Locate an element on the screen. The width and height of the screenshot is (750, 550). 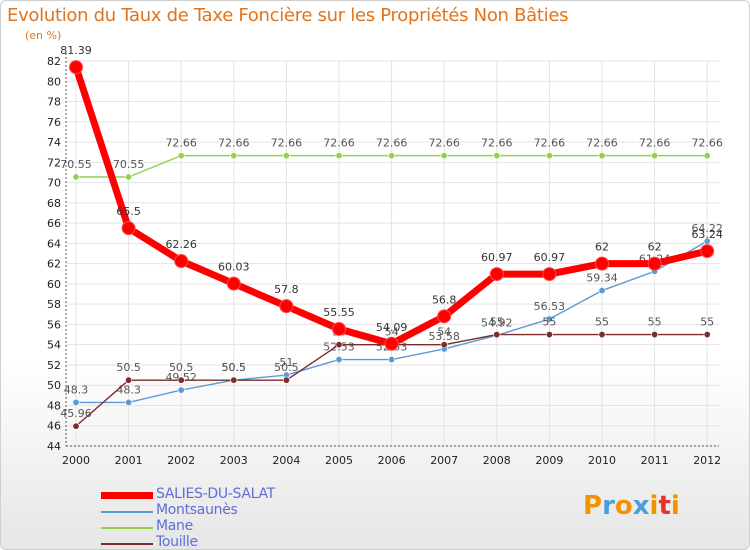
y-tick-label: 70 is located at coordinates (54, 183).